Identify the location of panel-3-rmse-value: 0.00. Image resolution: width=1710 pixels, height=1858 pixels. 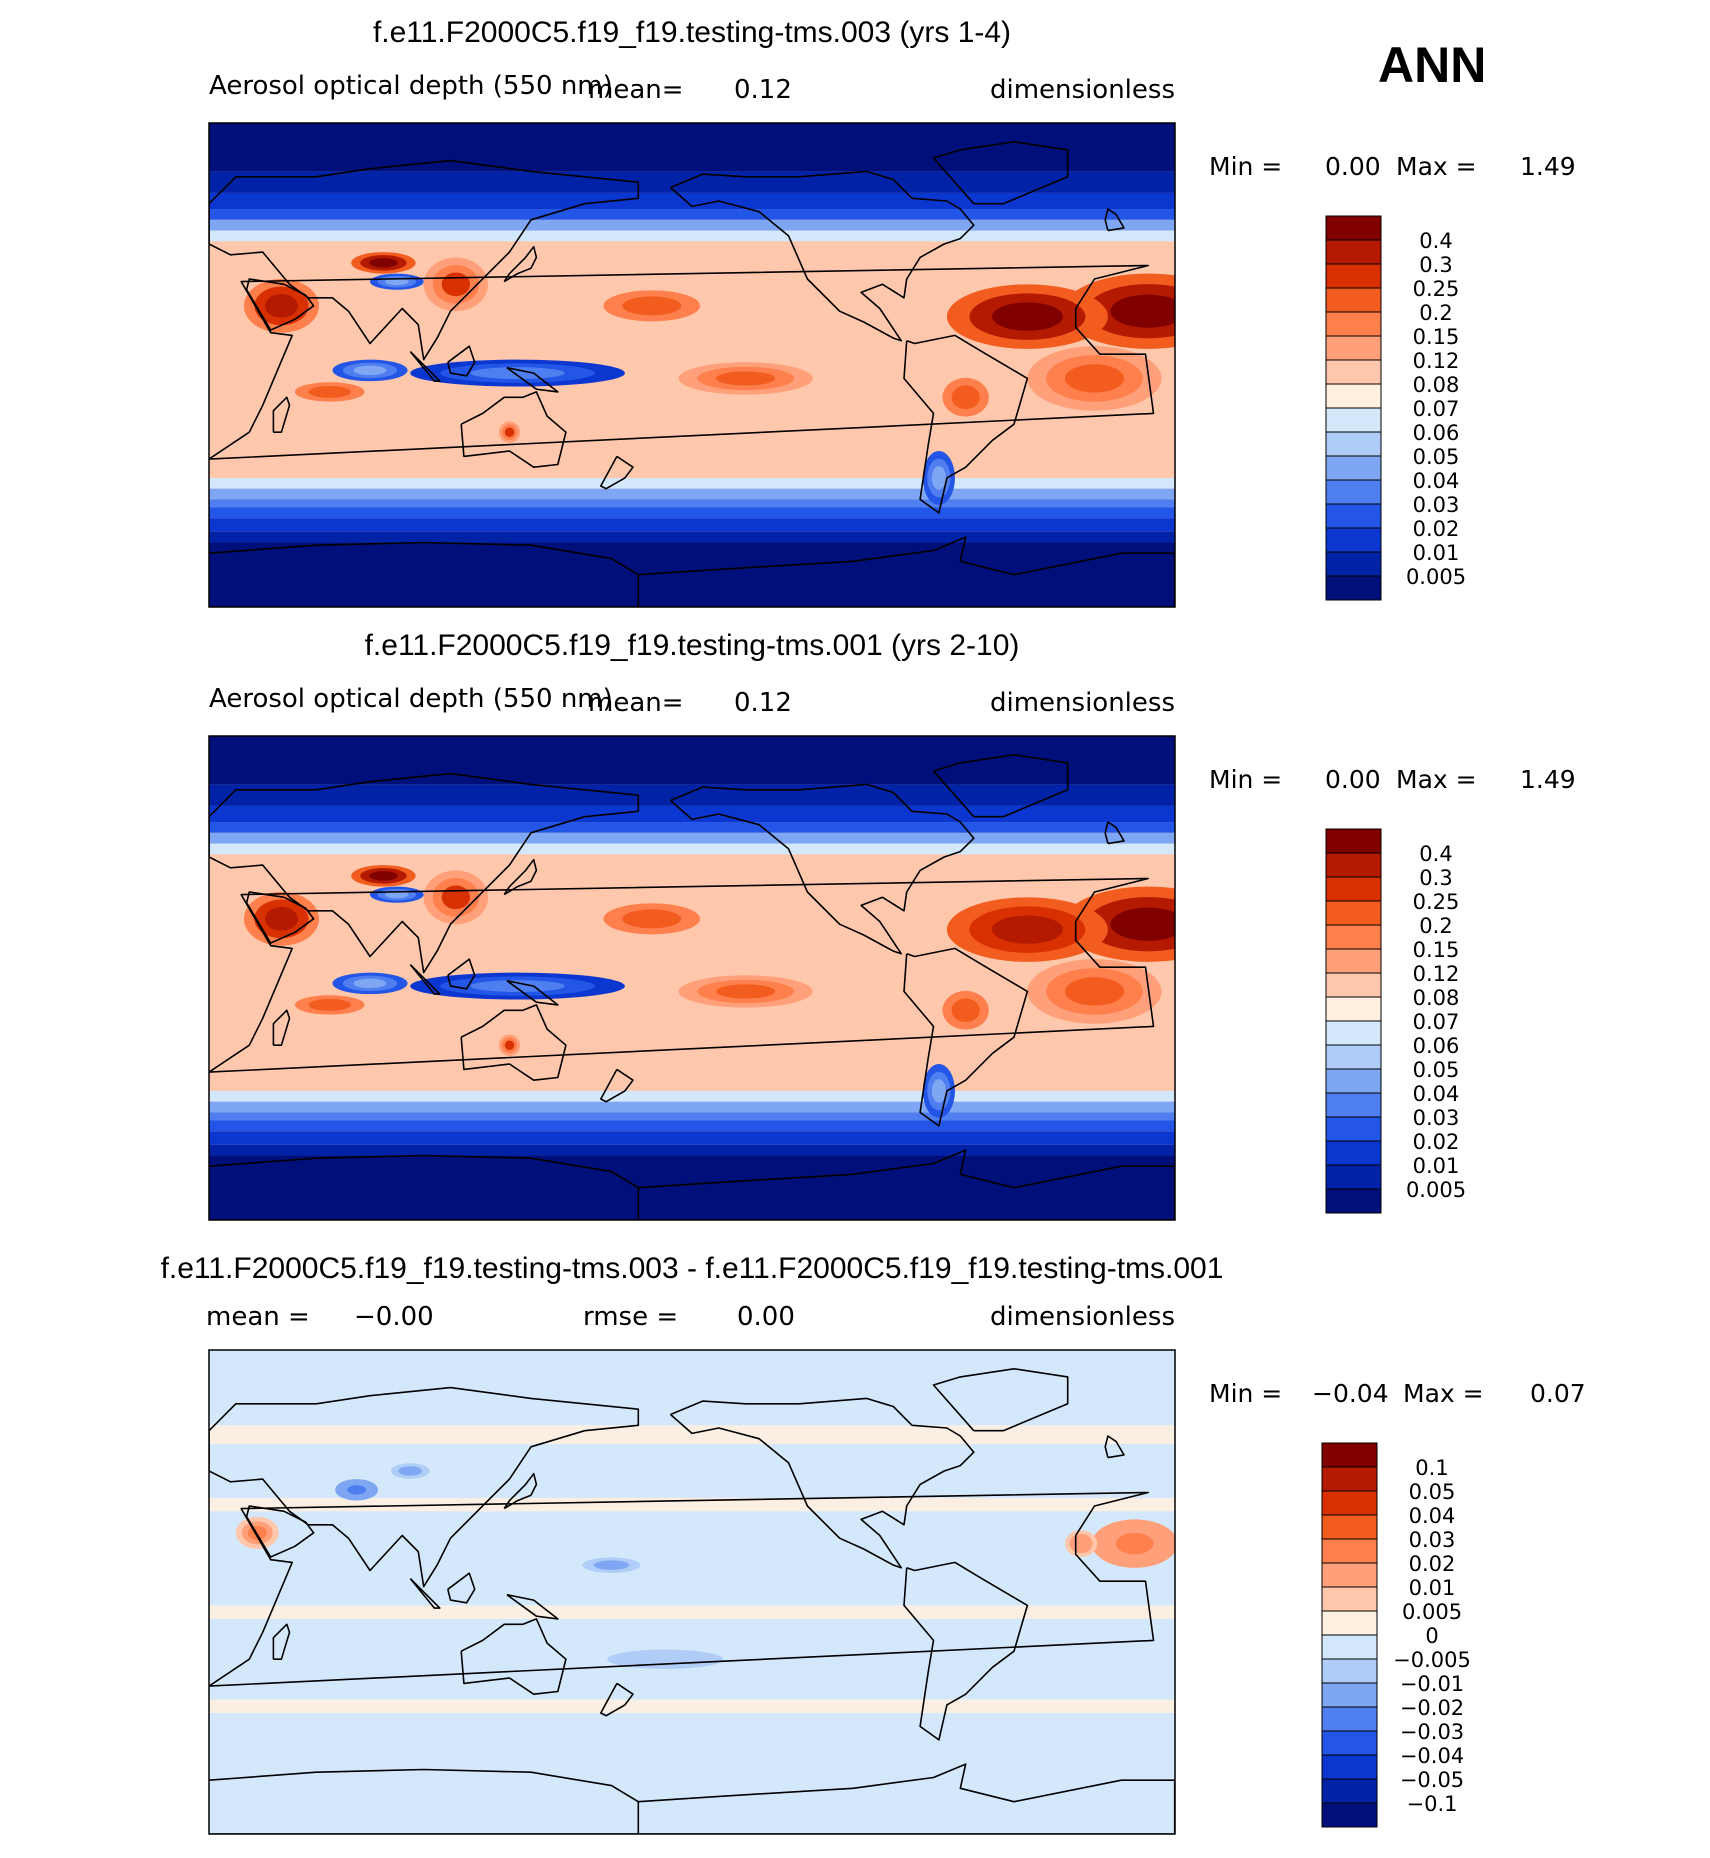
(766, 1317).